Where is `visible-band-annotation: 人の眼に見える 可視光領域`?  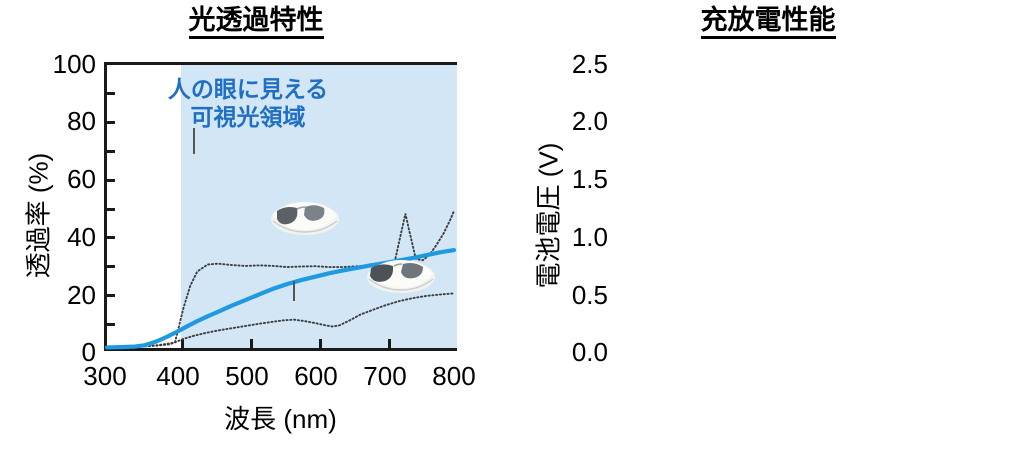 visible-band-annotation: 人の眼に見える 可視光領域 is located at coordinates (248, 103).